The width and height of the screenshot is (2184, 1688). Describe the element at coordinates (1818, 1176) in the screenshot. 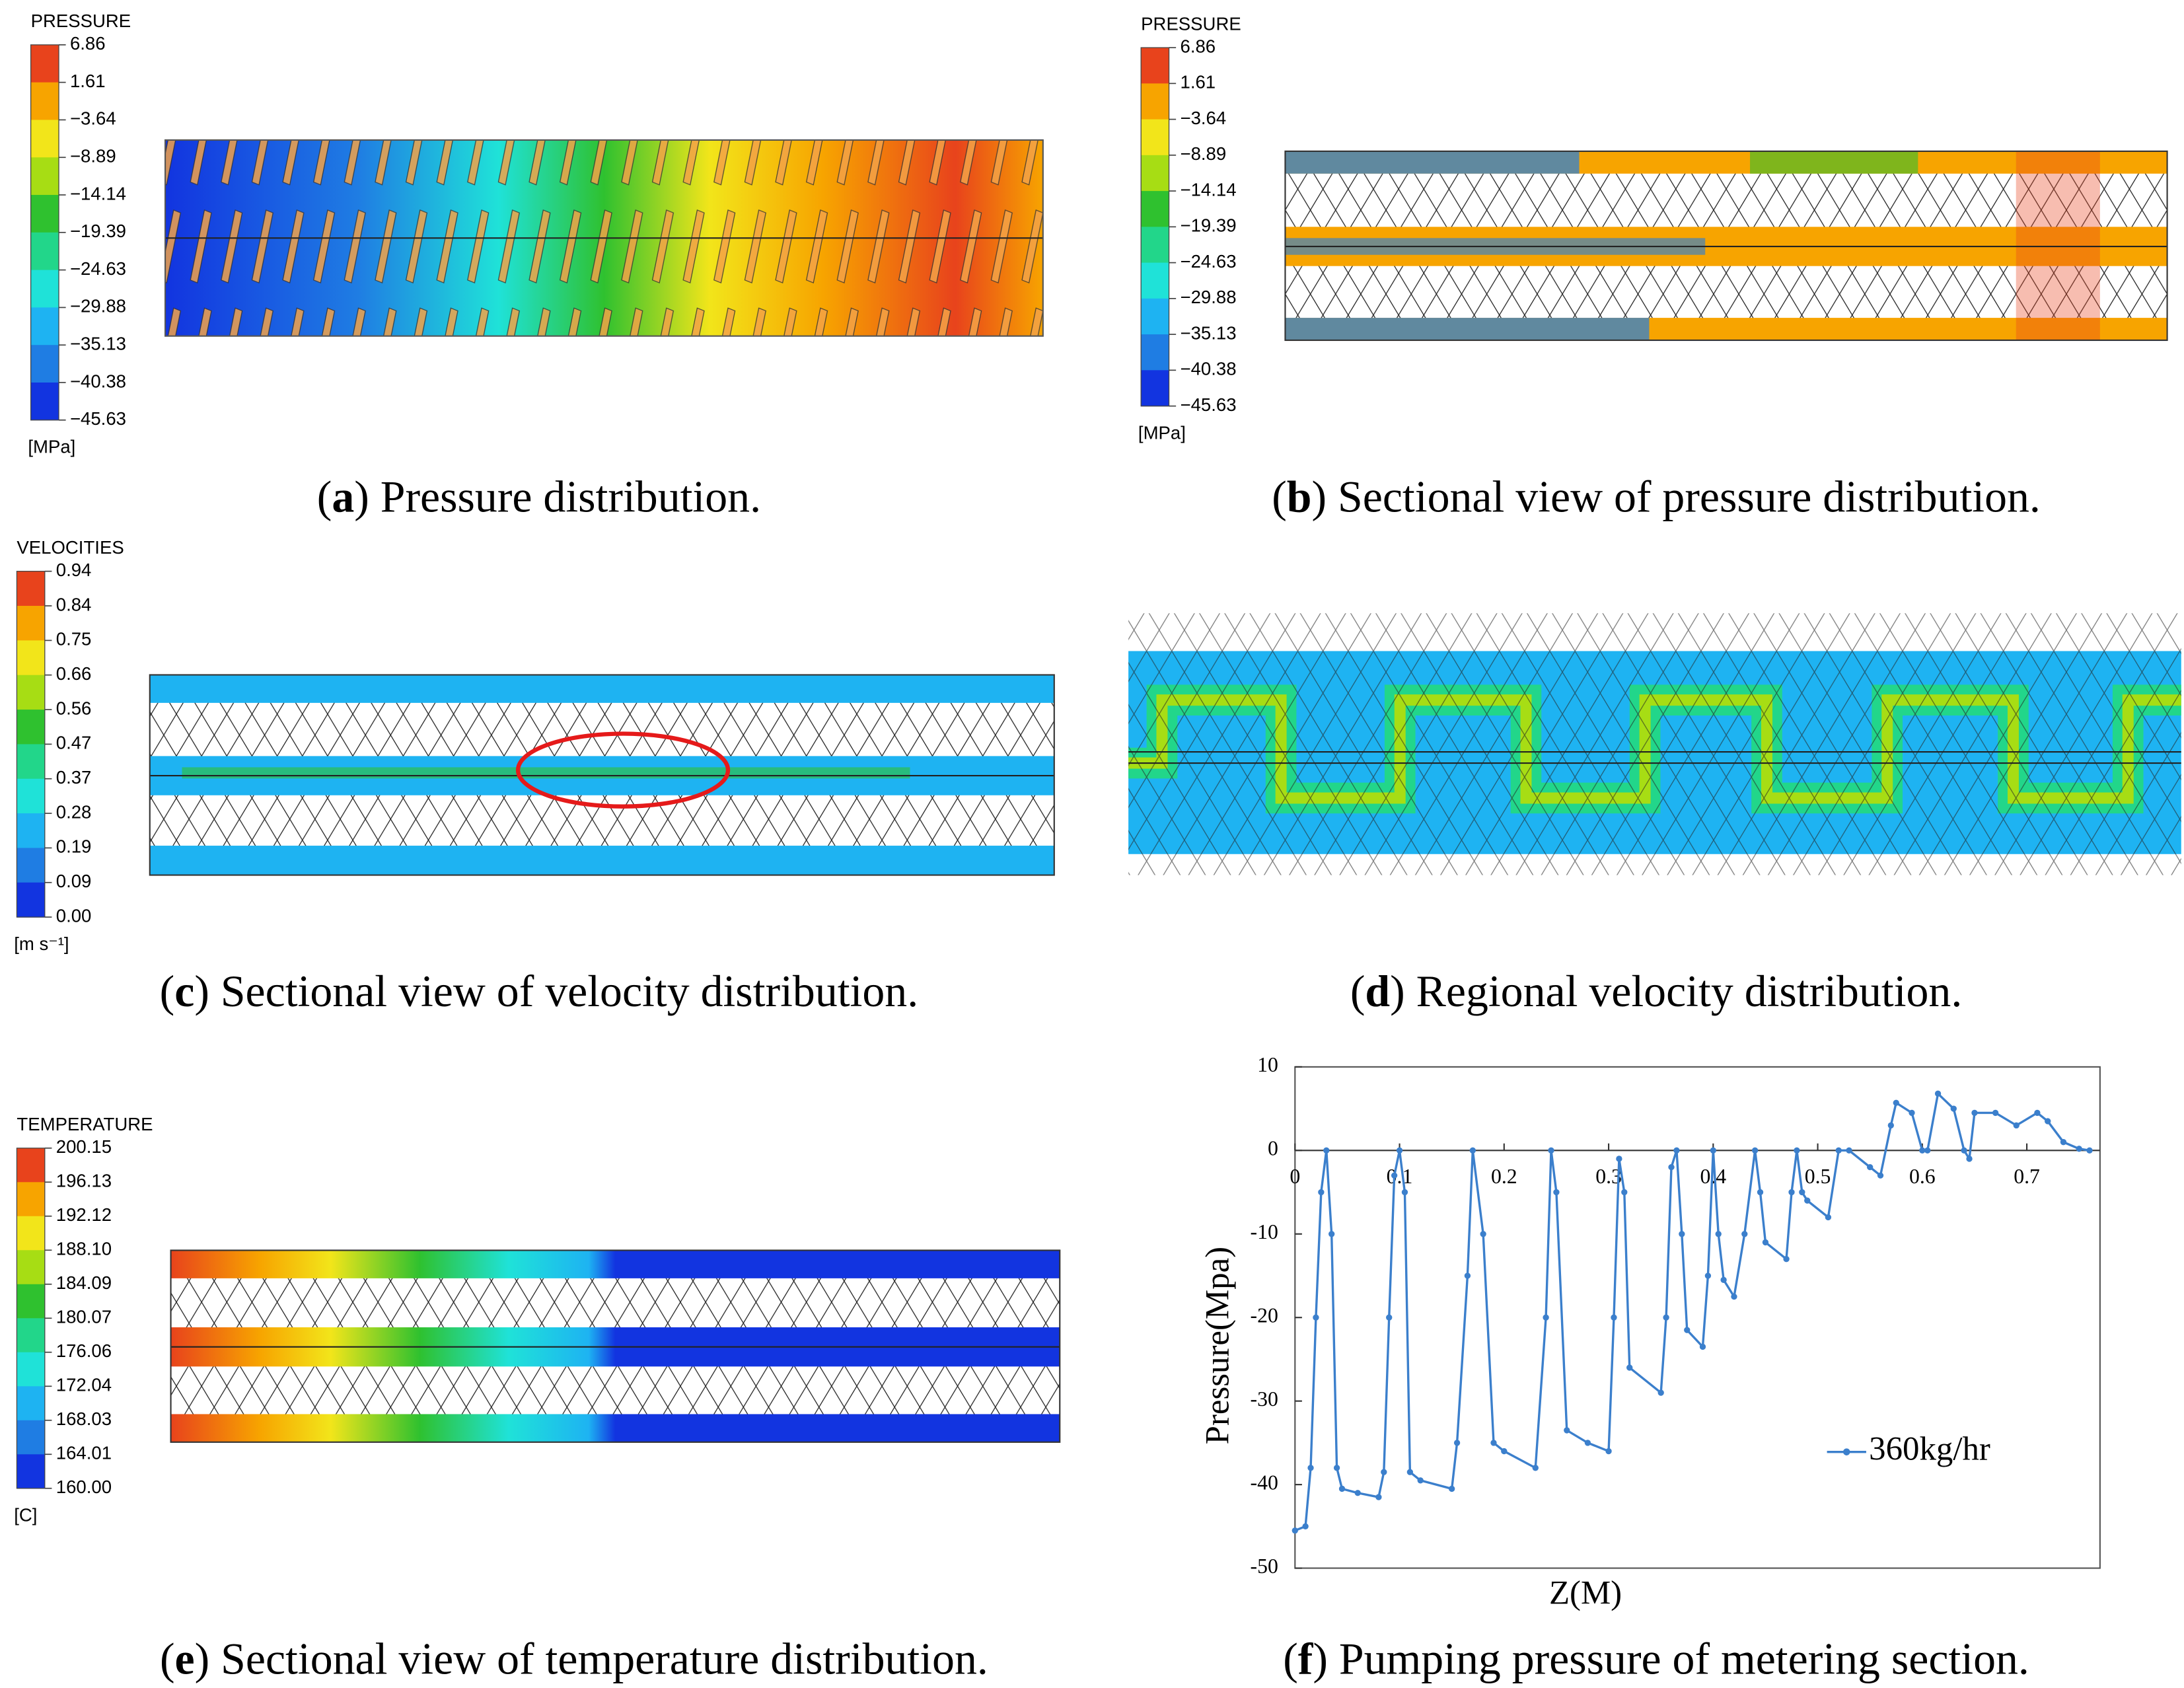

I see `x-tick-label: 0.5` at that location.